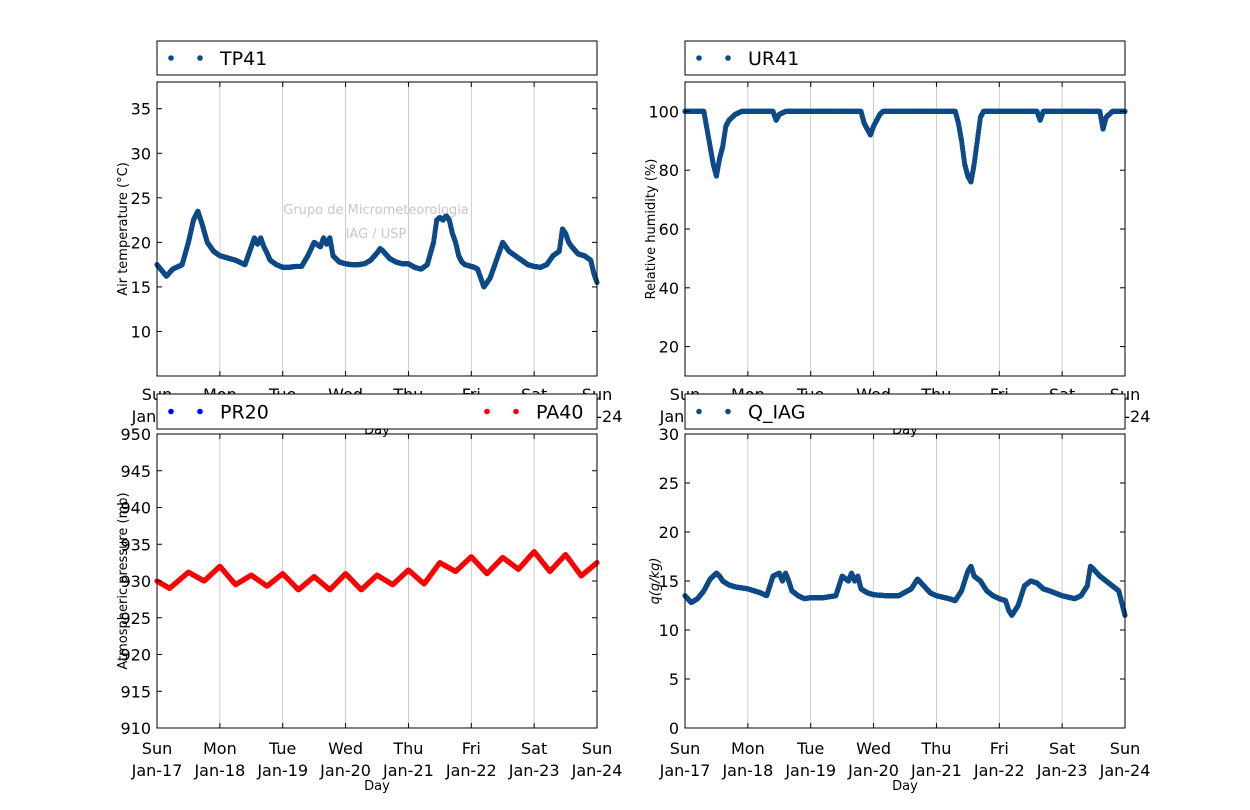 The image size is (1250, 810). I want to click on y-tick-label: 80, so click(669, 170).